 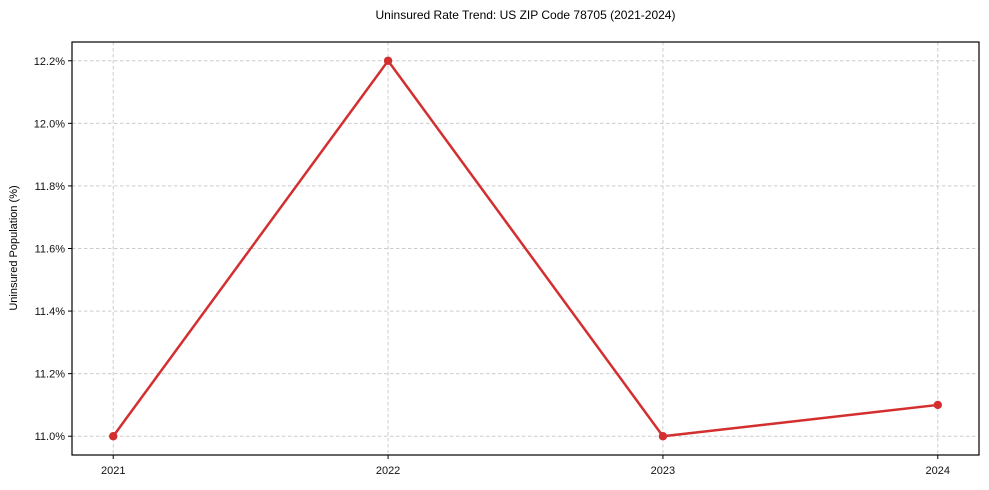 What do you see at coordinates (50, 312) in the screenshot?
I see `y-tick-label: 11.4%` at bounding box center [50, 312].